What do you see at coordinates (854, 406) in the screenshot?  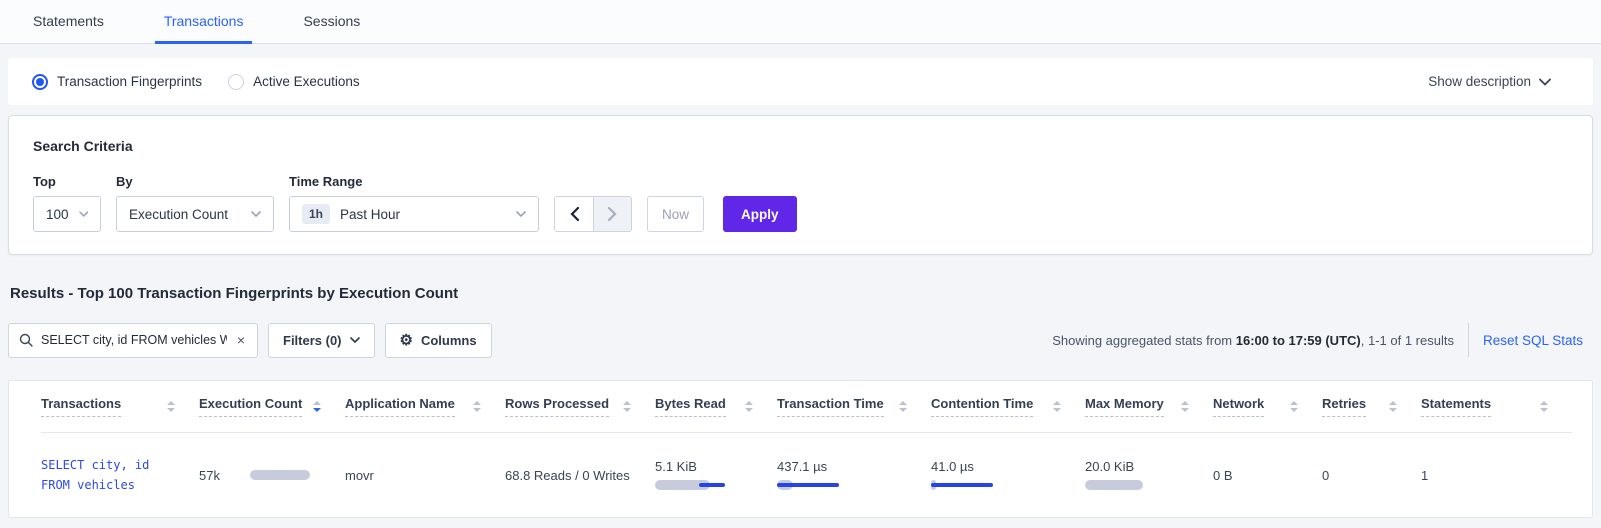 I see `column-header-transaction-time: Transaction Time` at bounding box center [854, 406].